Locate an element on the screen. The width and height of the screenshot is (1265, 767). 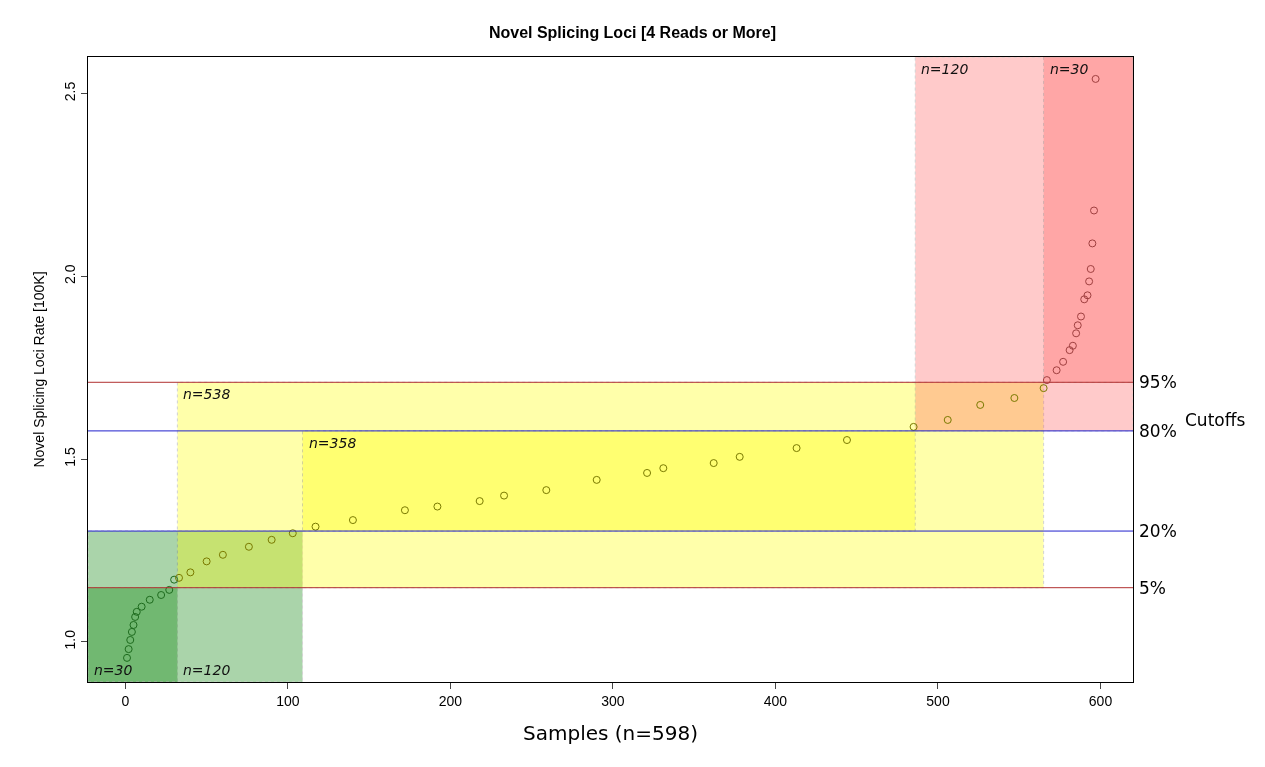
x-tick-label: 500 is located at coordinates (938, 700).